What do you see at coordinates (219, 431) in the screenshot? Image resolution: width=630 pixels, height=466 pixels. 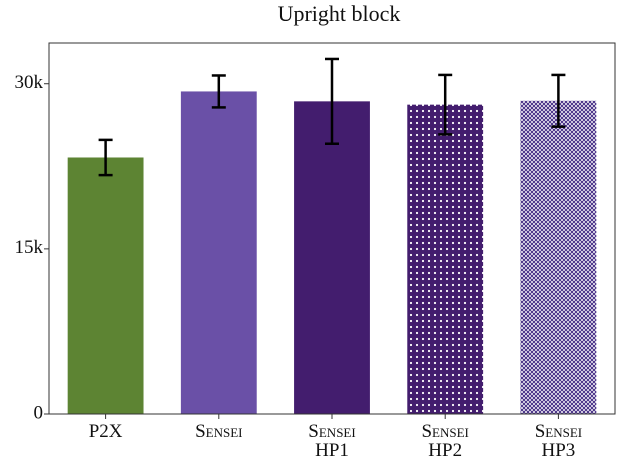 I see `x-tick-label: Sensei` at bounding box center [219, 431].